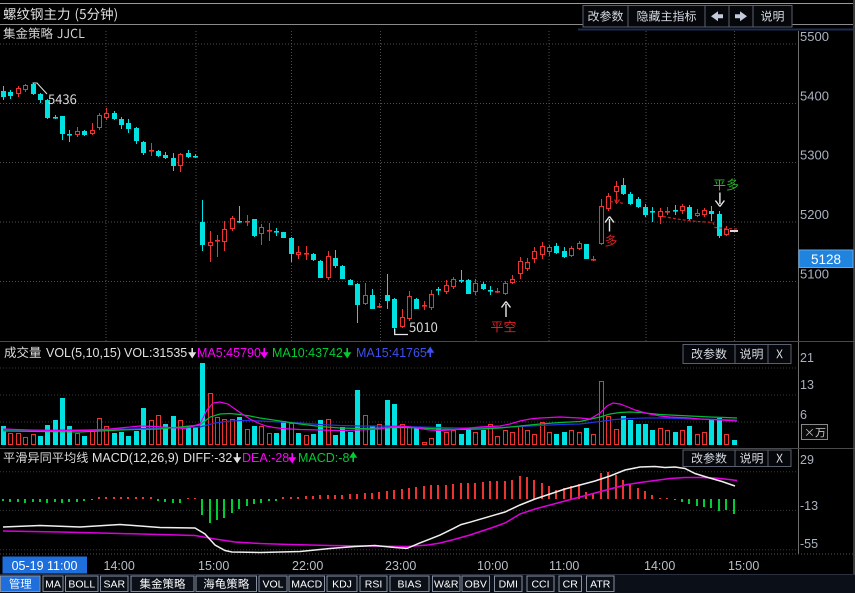 This screenshot has height=593, width=855. I want to click on svg-text: ATR, so click(600, 585).